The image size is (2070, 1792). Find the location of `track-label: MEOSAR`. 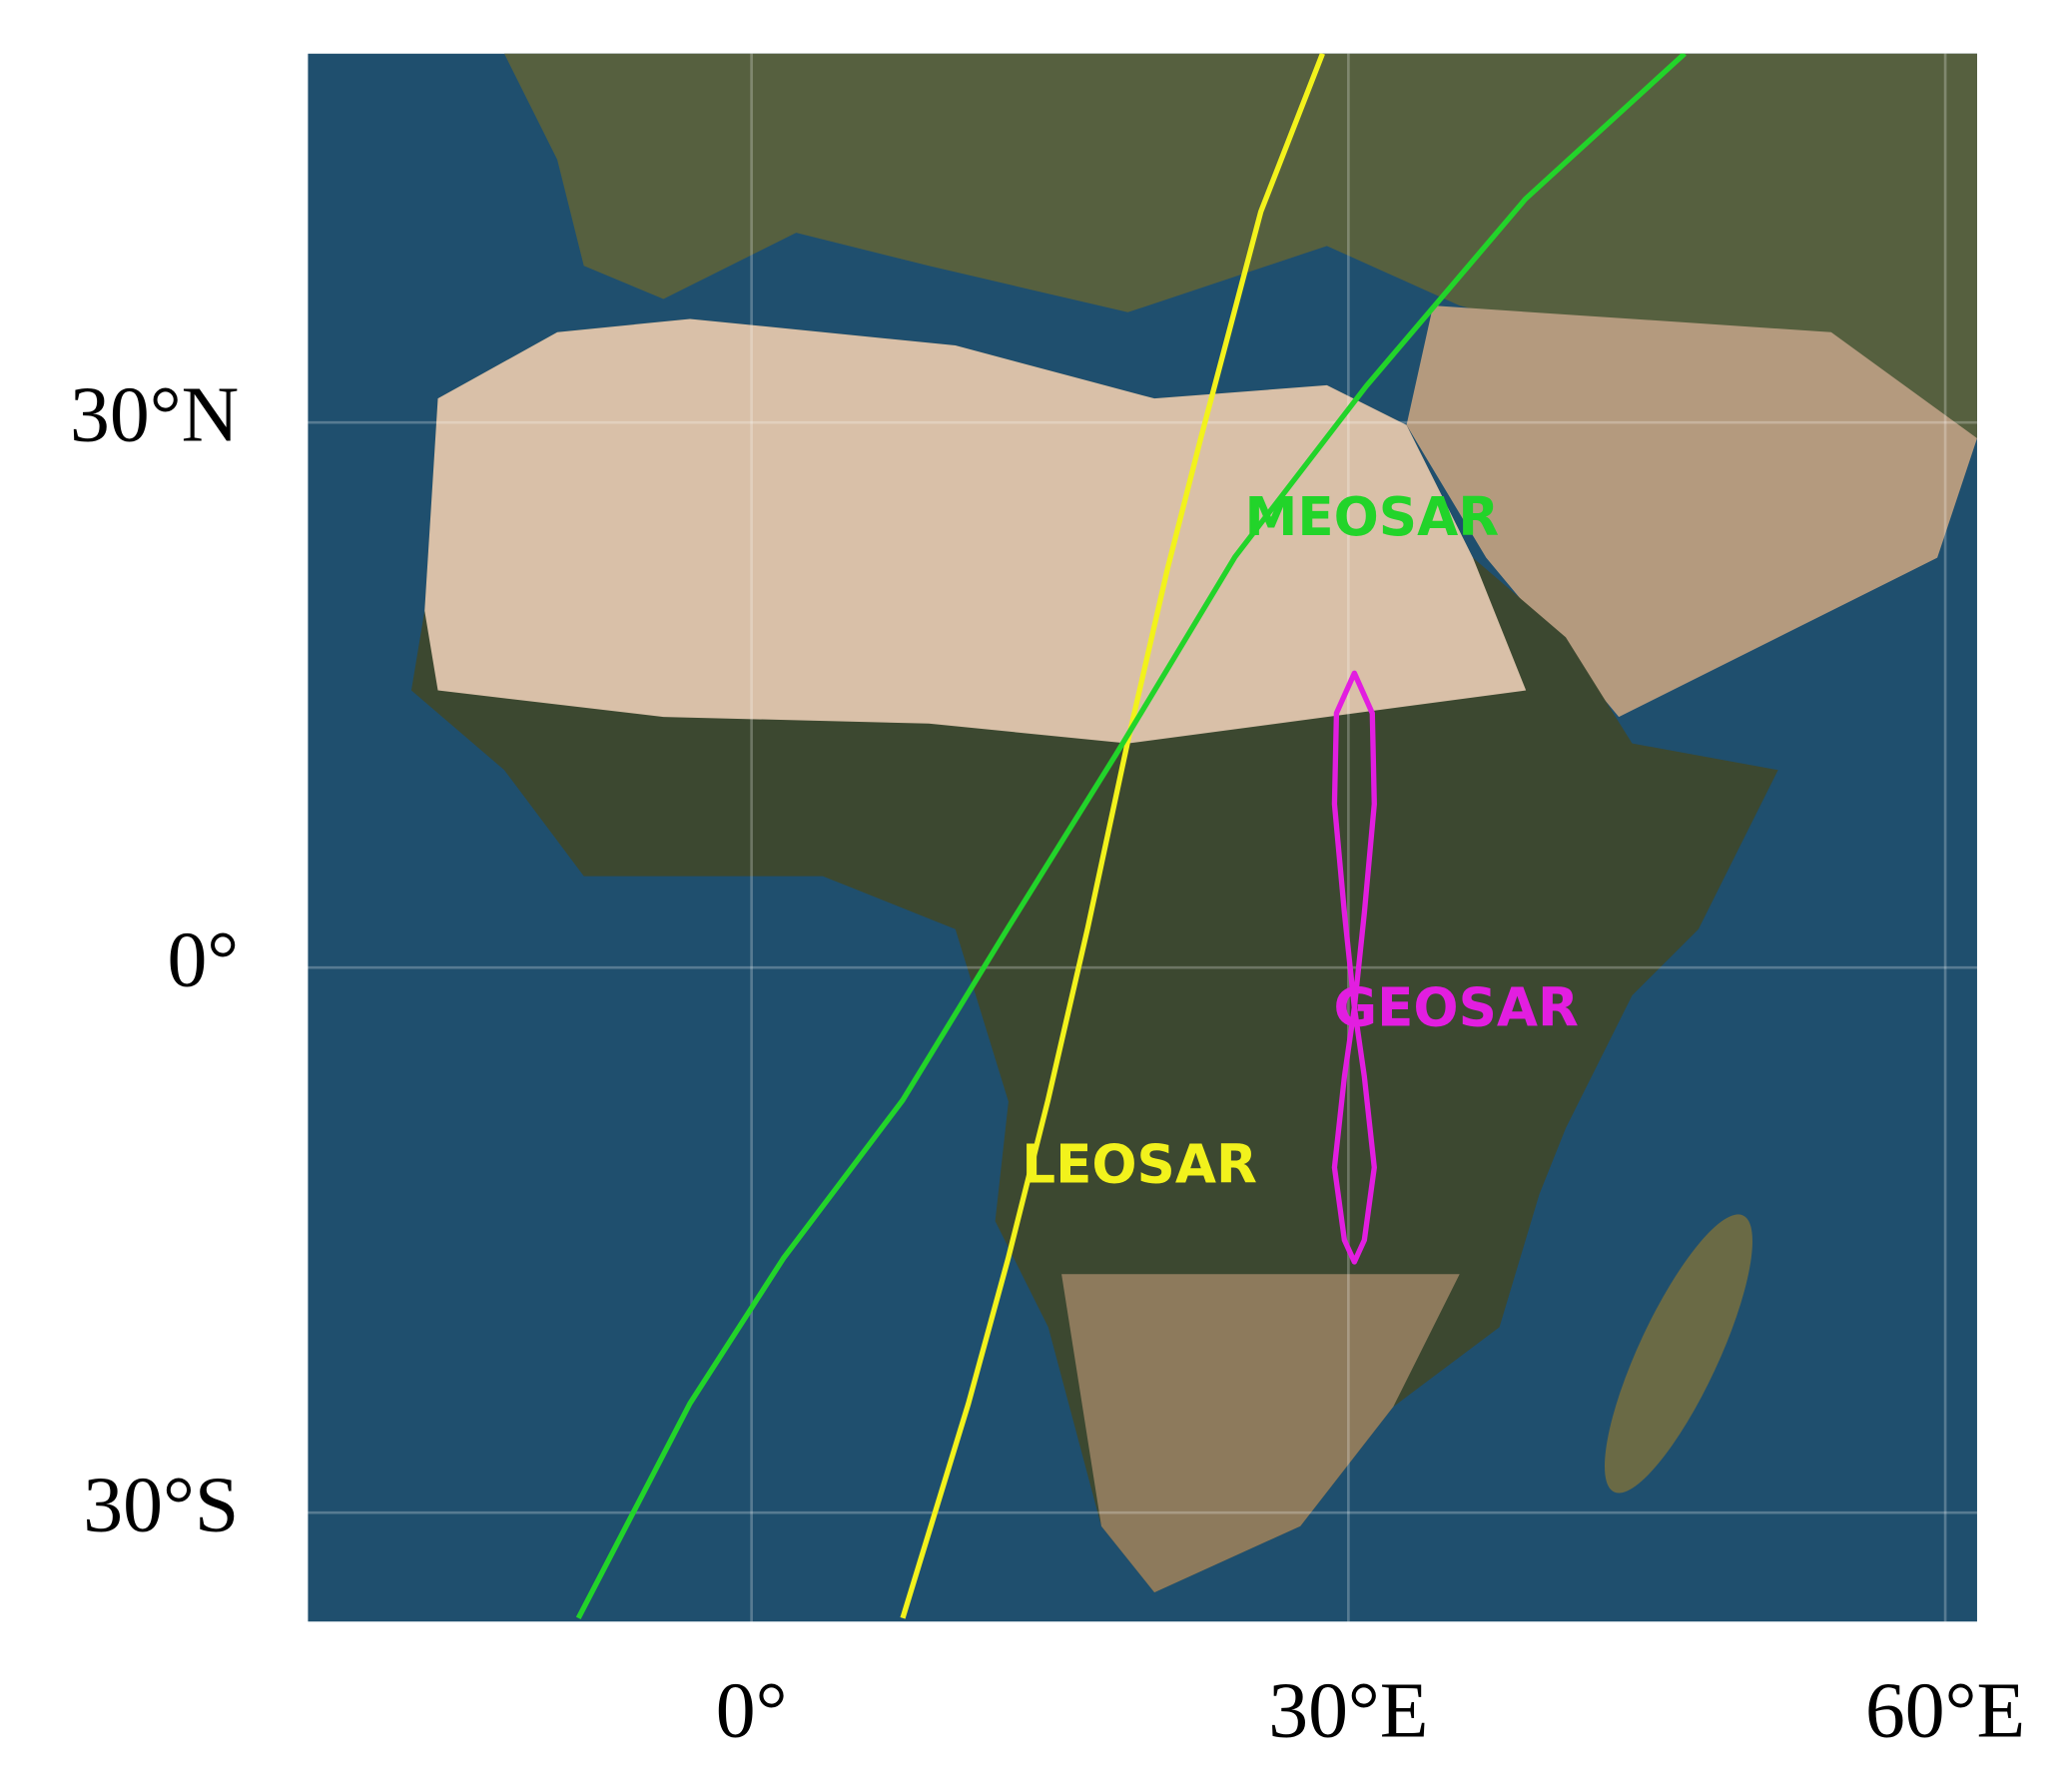

track-label: MEOSAR is located at coordinates (1371, 517).